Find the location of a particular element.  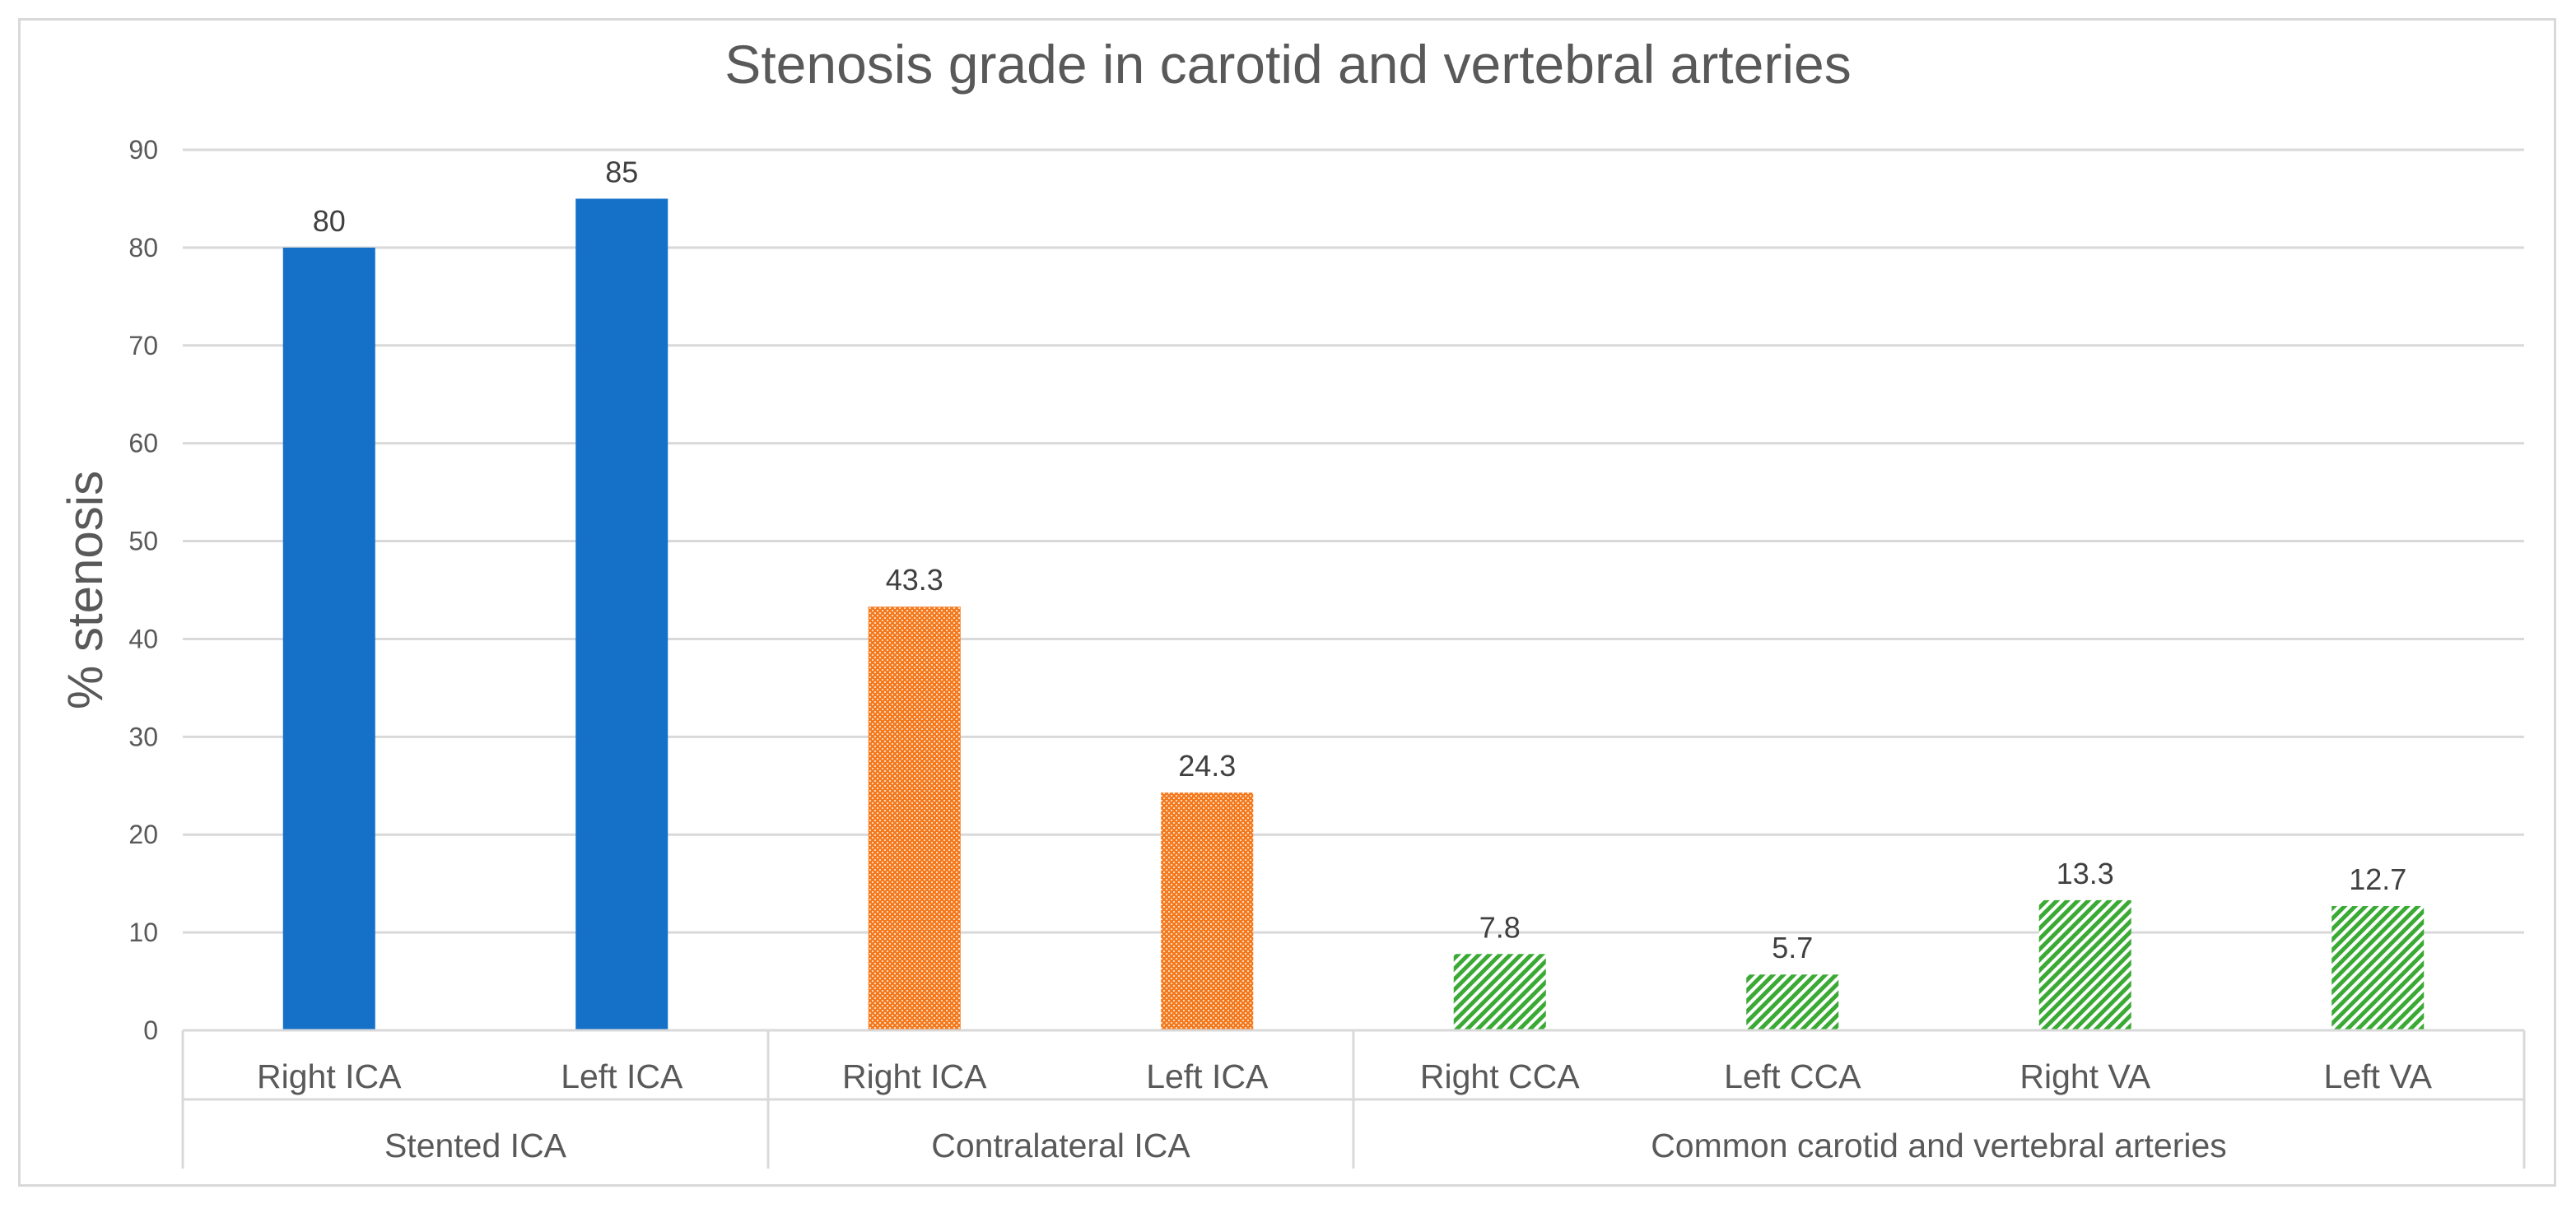

x-tick-label: Right VA is located at coordinates (2084, 1076).